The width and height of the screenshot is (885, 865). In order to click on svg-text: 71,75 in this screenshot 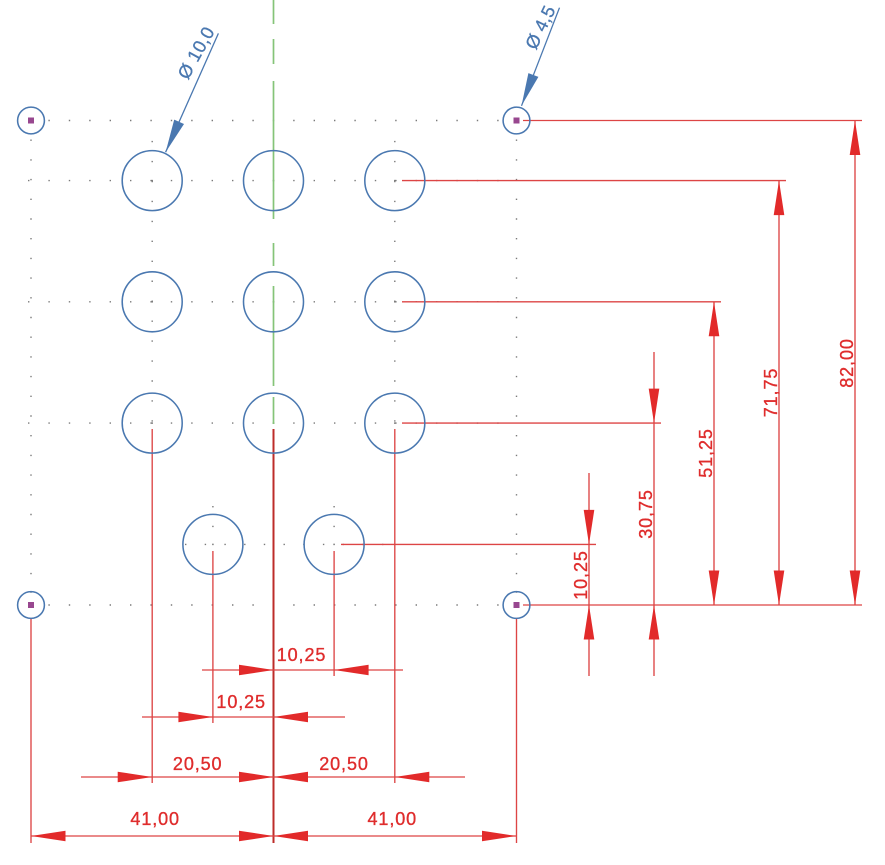, I will do `click(771, 393)`.